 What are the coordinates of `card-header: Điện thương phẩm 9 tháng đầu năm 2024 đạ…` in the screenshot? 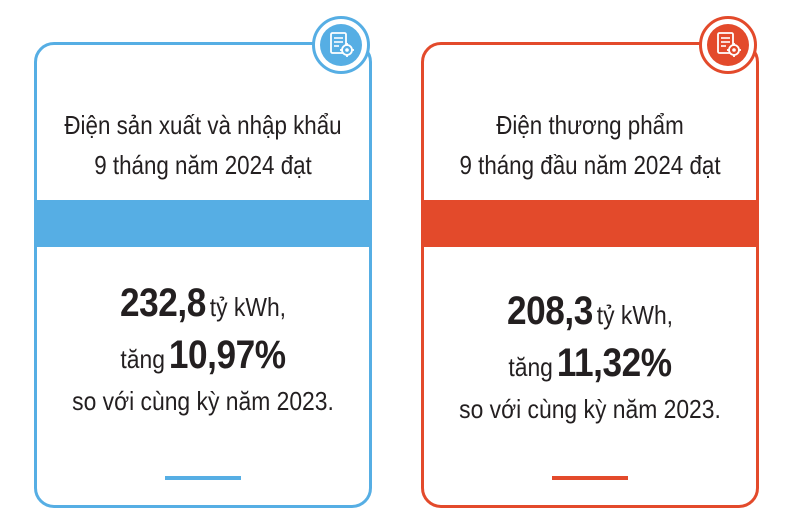 It's located at (590, 145).